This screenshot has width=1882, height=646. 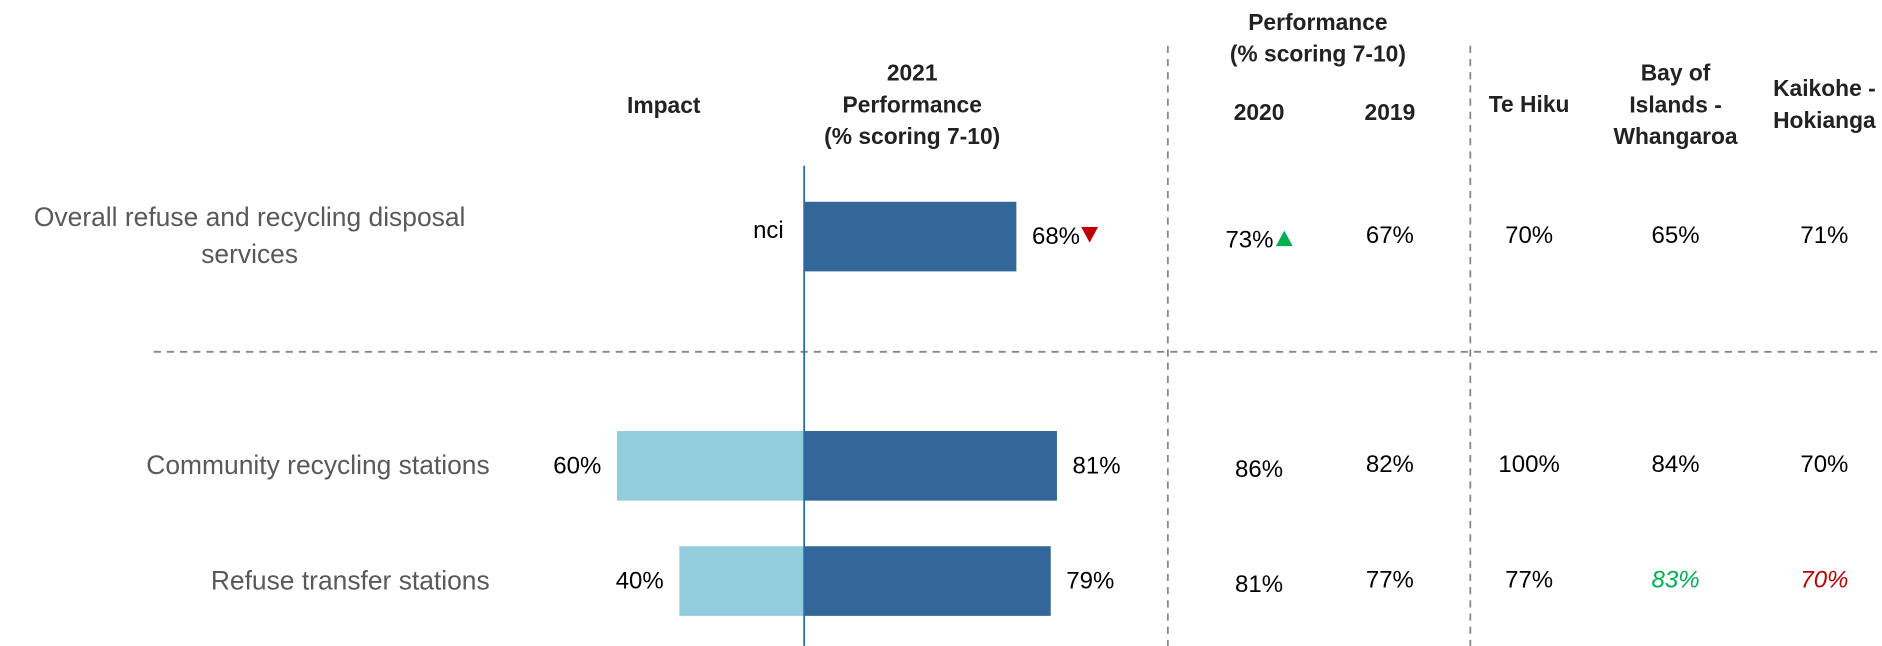 What do you see at coordinates (1824, 88) in the screenshot?
I see `column-header: Kaikohe -` at bounding box center [1824, 88].